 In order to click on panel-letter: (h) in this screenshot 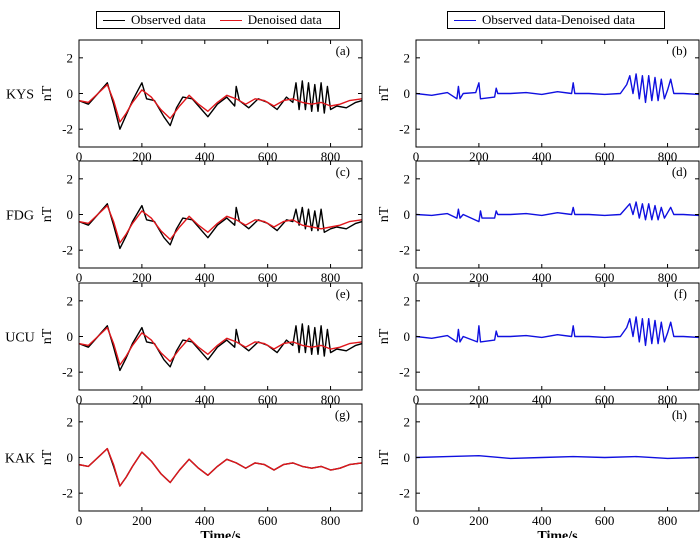, I will do `click(679, 414)`.